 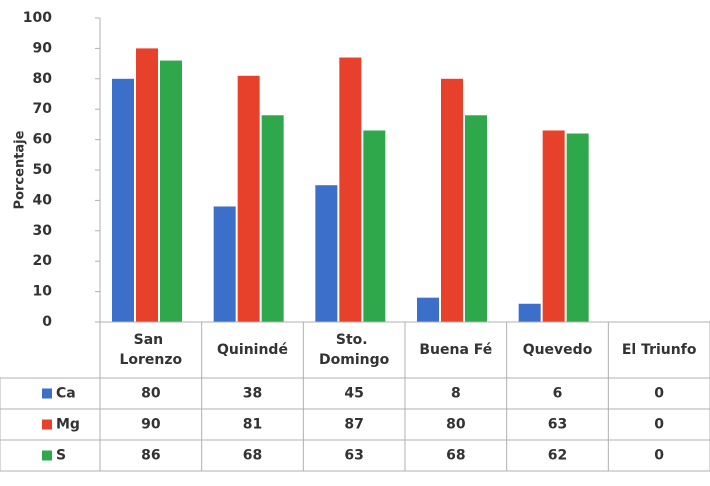 What do you see at coordinates (354, 350) in the screenshot?
I see `category-label: Sto. Domingo` at bounding box center [354, 350].